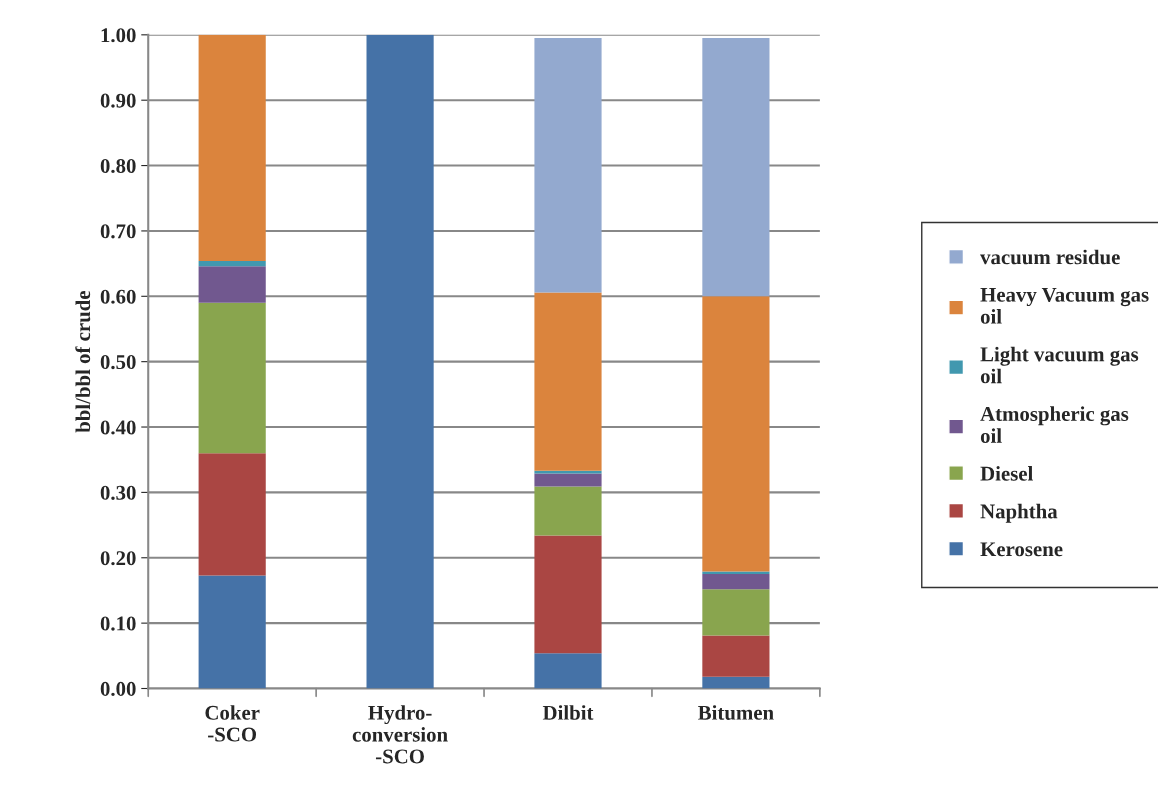 The image size is (1158, 810). What do you see at coordinates (118, 100) in the screenshot?
I see `y-tick-label: 0.90` at bounding box center [118, 100].